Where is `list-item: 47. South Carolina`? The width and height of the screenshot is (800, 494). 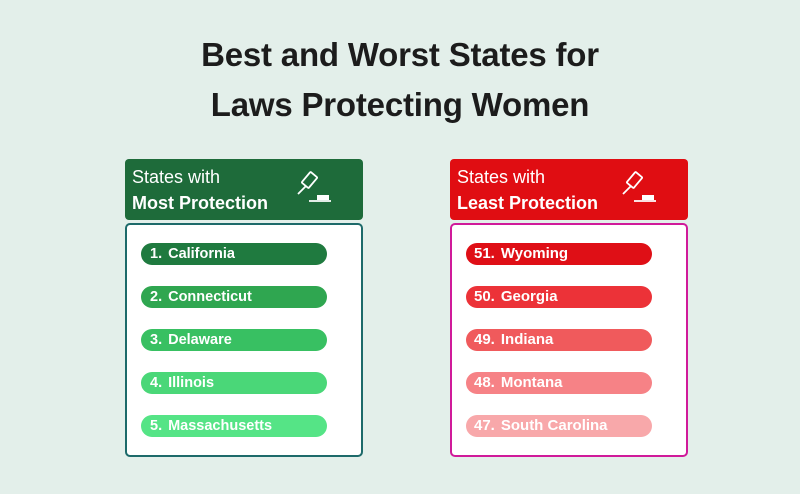 list-item: 47. South Carolina is located at coordinates (559, 426).